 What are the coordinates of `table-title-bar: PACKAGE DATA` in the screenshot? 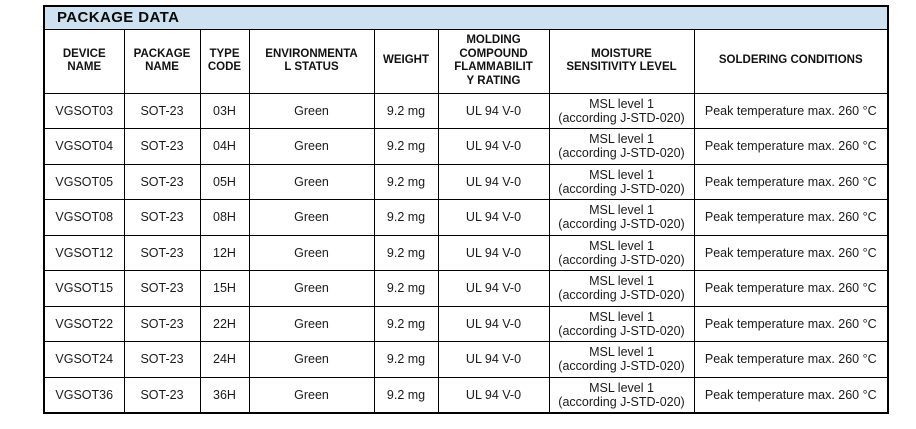 It's located at (466, 17).